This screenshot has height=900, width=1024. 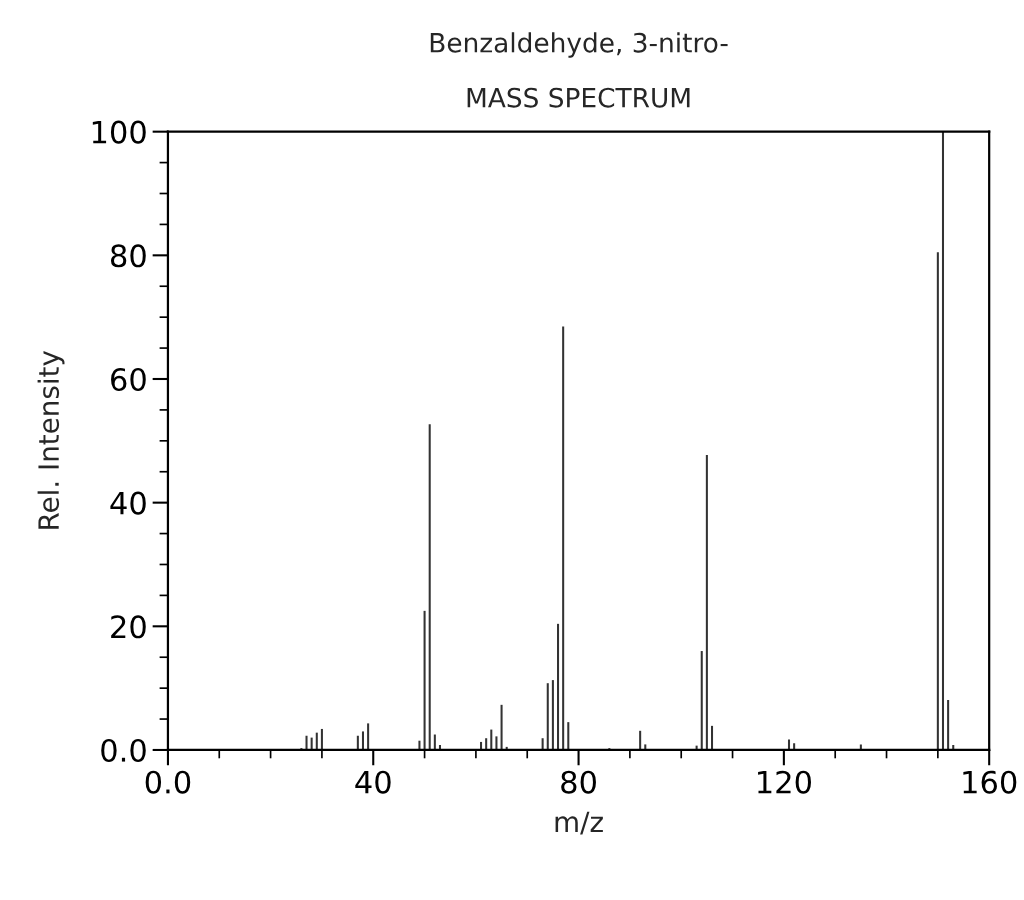 I want to click on y-tick-label: 0.0, so click(x=123, y=750).